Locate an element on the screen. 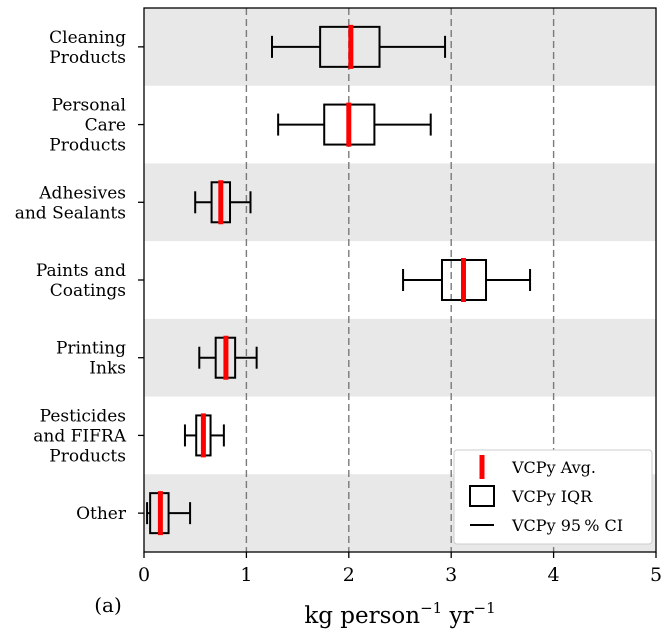  y-tick-label: Paints and Coatings is located at coordinates (81, 281).